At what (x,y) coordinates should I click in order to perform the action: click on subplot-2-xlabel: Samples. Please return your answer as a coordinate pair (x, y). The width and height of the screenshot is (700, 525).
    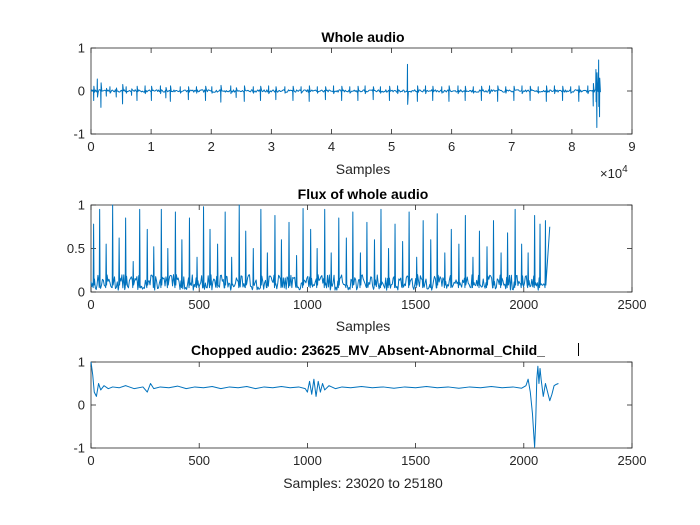
    Looking at the image, I should click on (363, 326).